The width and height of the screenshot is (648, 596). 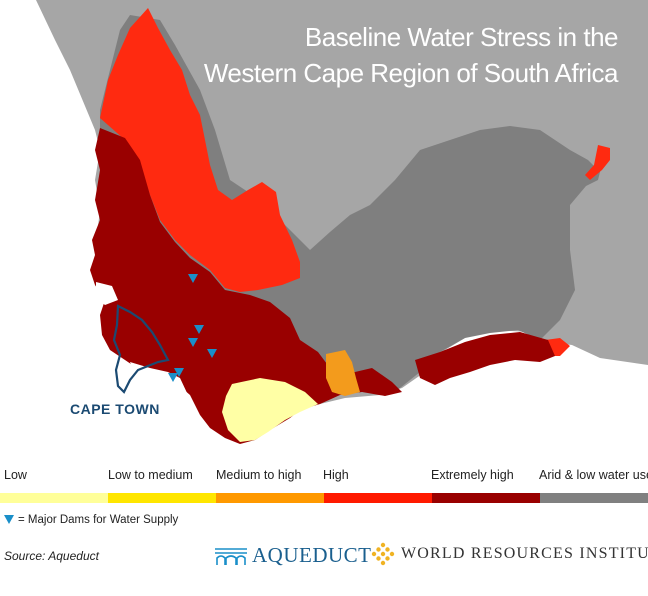 I want to click on dam-triangle-icon, so click(x=9, y=520).